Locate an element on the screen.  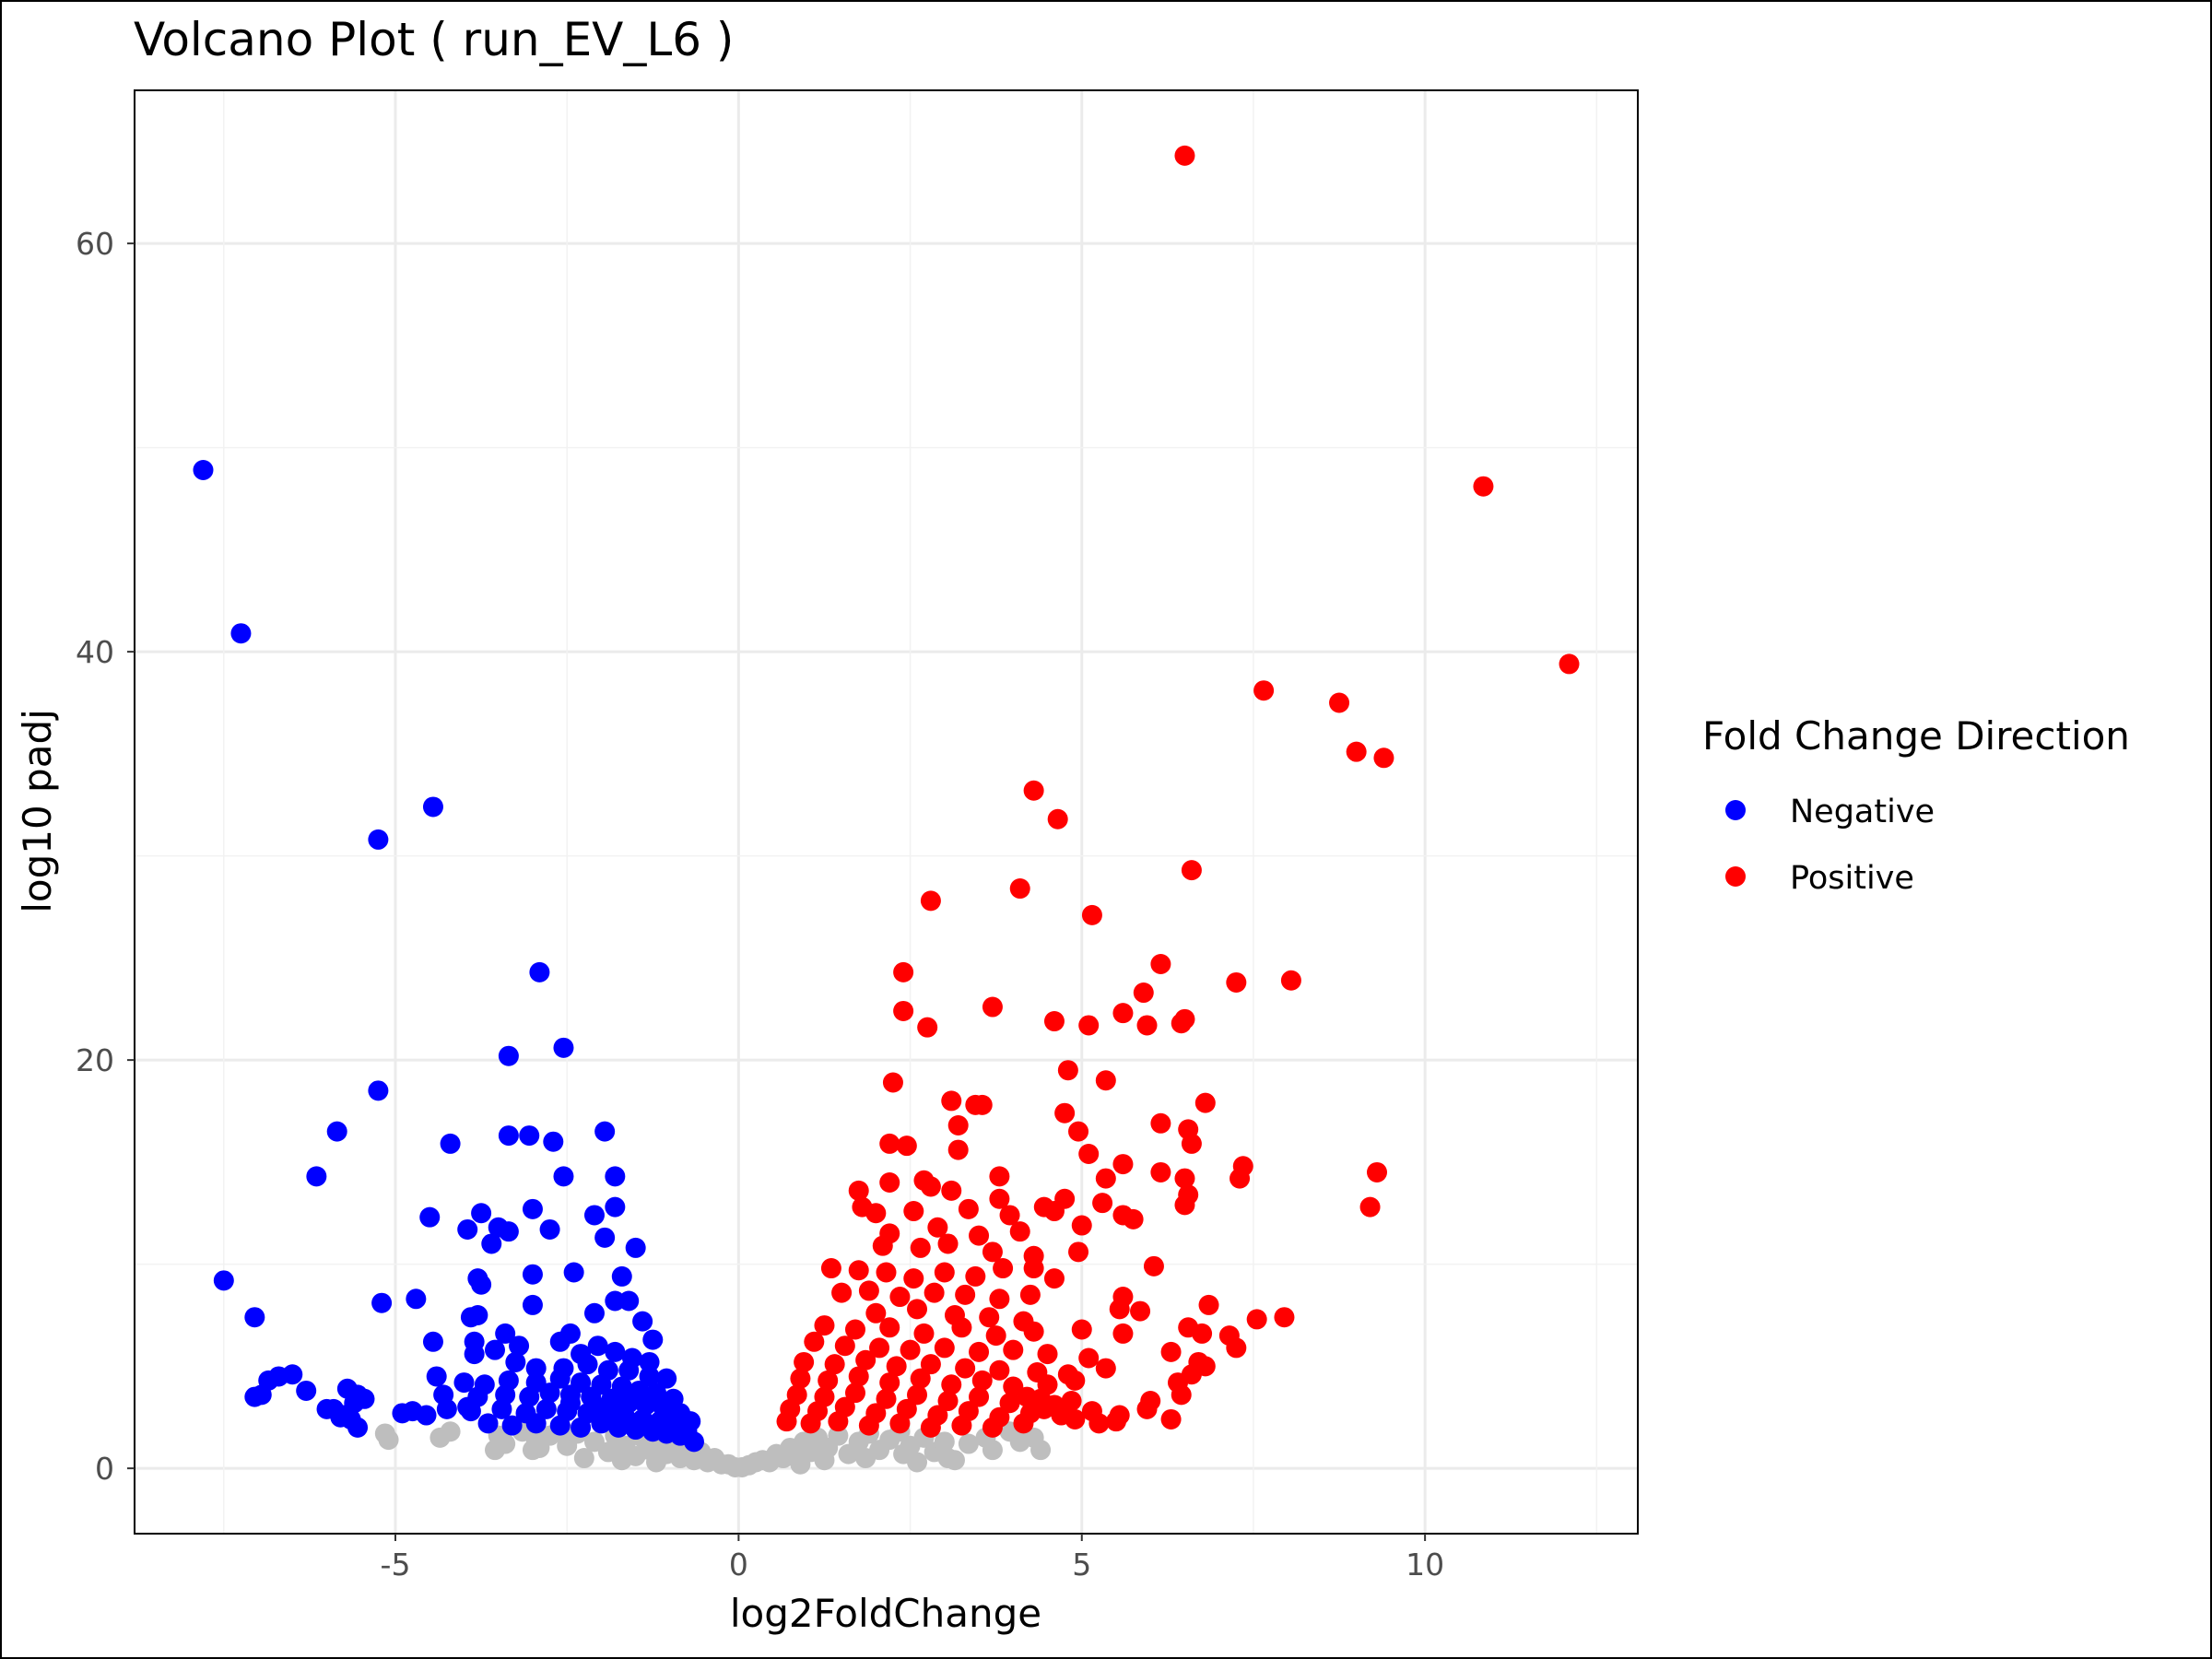
x-tick-label: -5 is located at coordinates (396, 1565).